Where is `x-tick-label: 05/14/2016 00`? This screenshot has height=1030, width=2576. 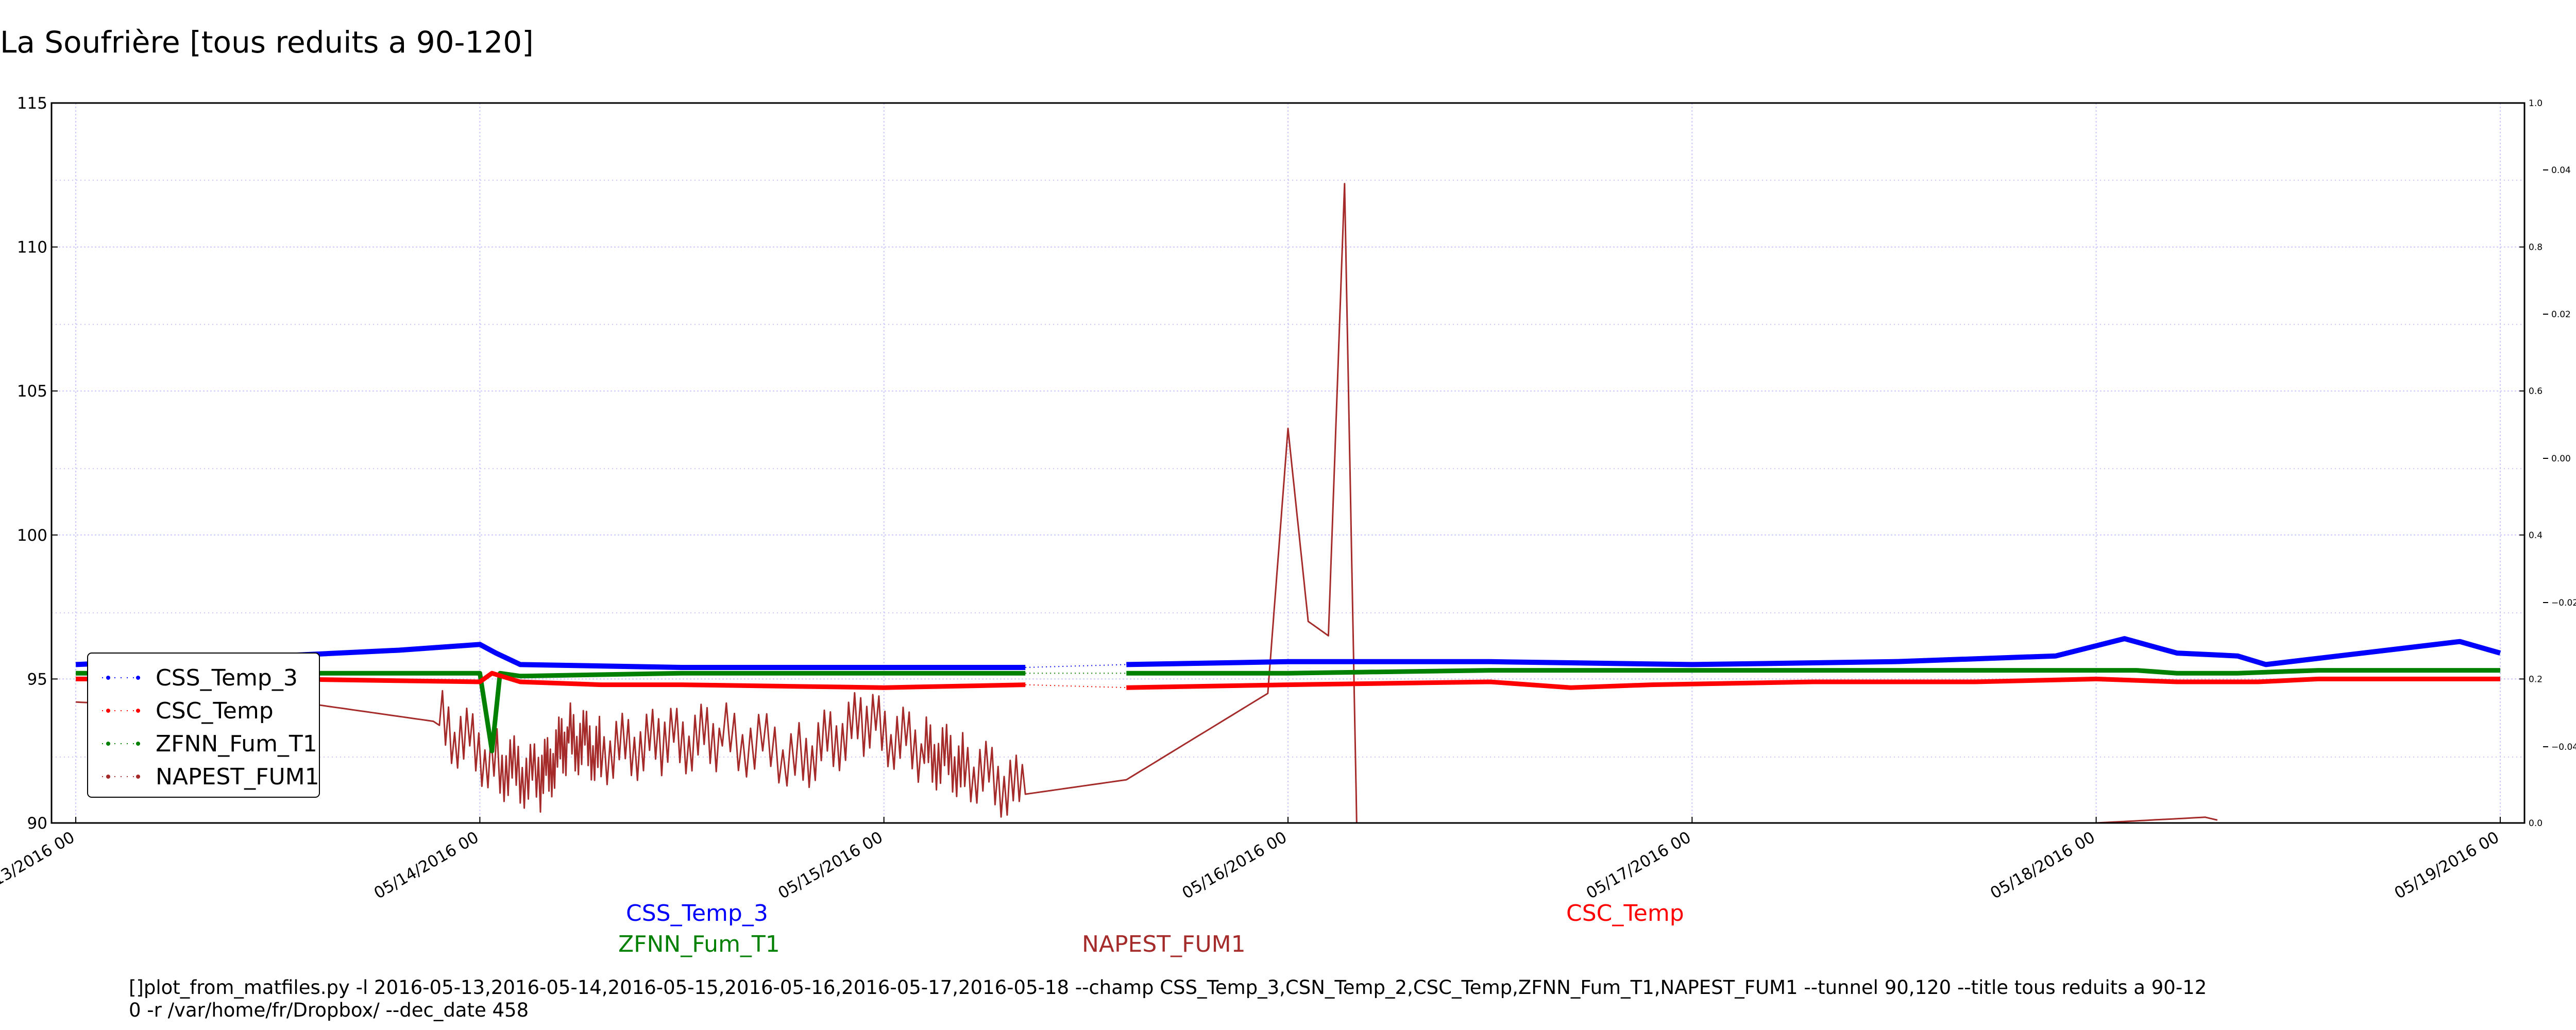
x-tick-label: 05/14/2016 00 is located at coordinates (426, 865).